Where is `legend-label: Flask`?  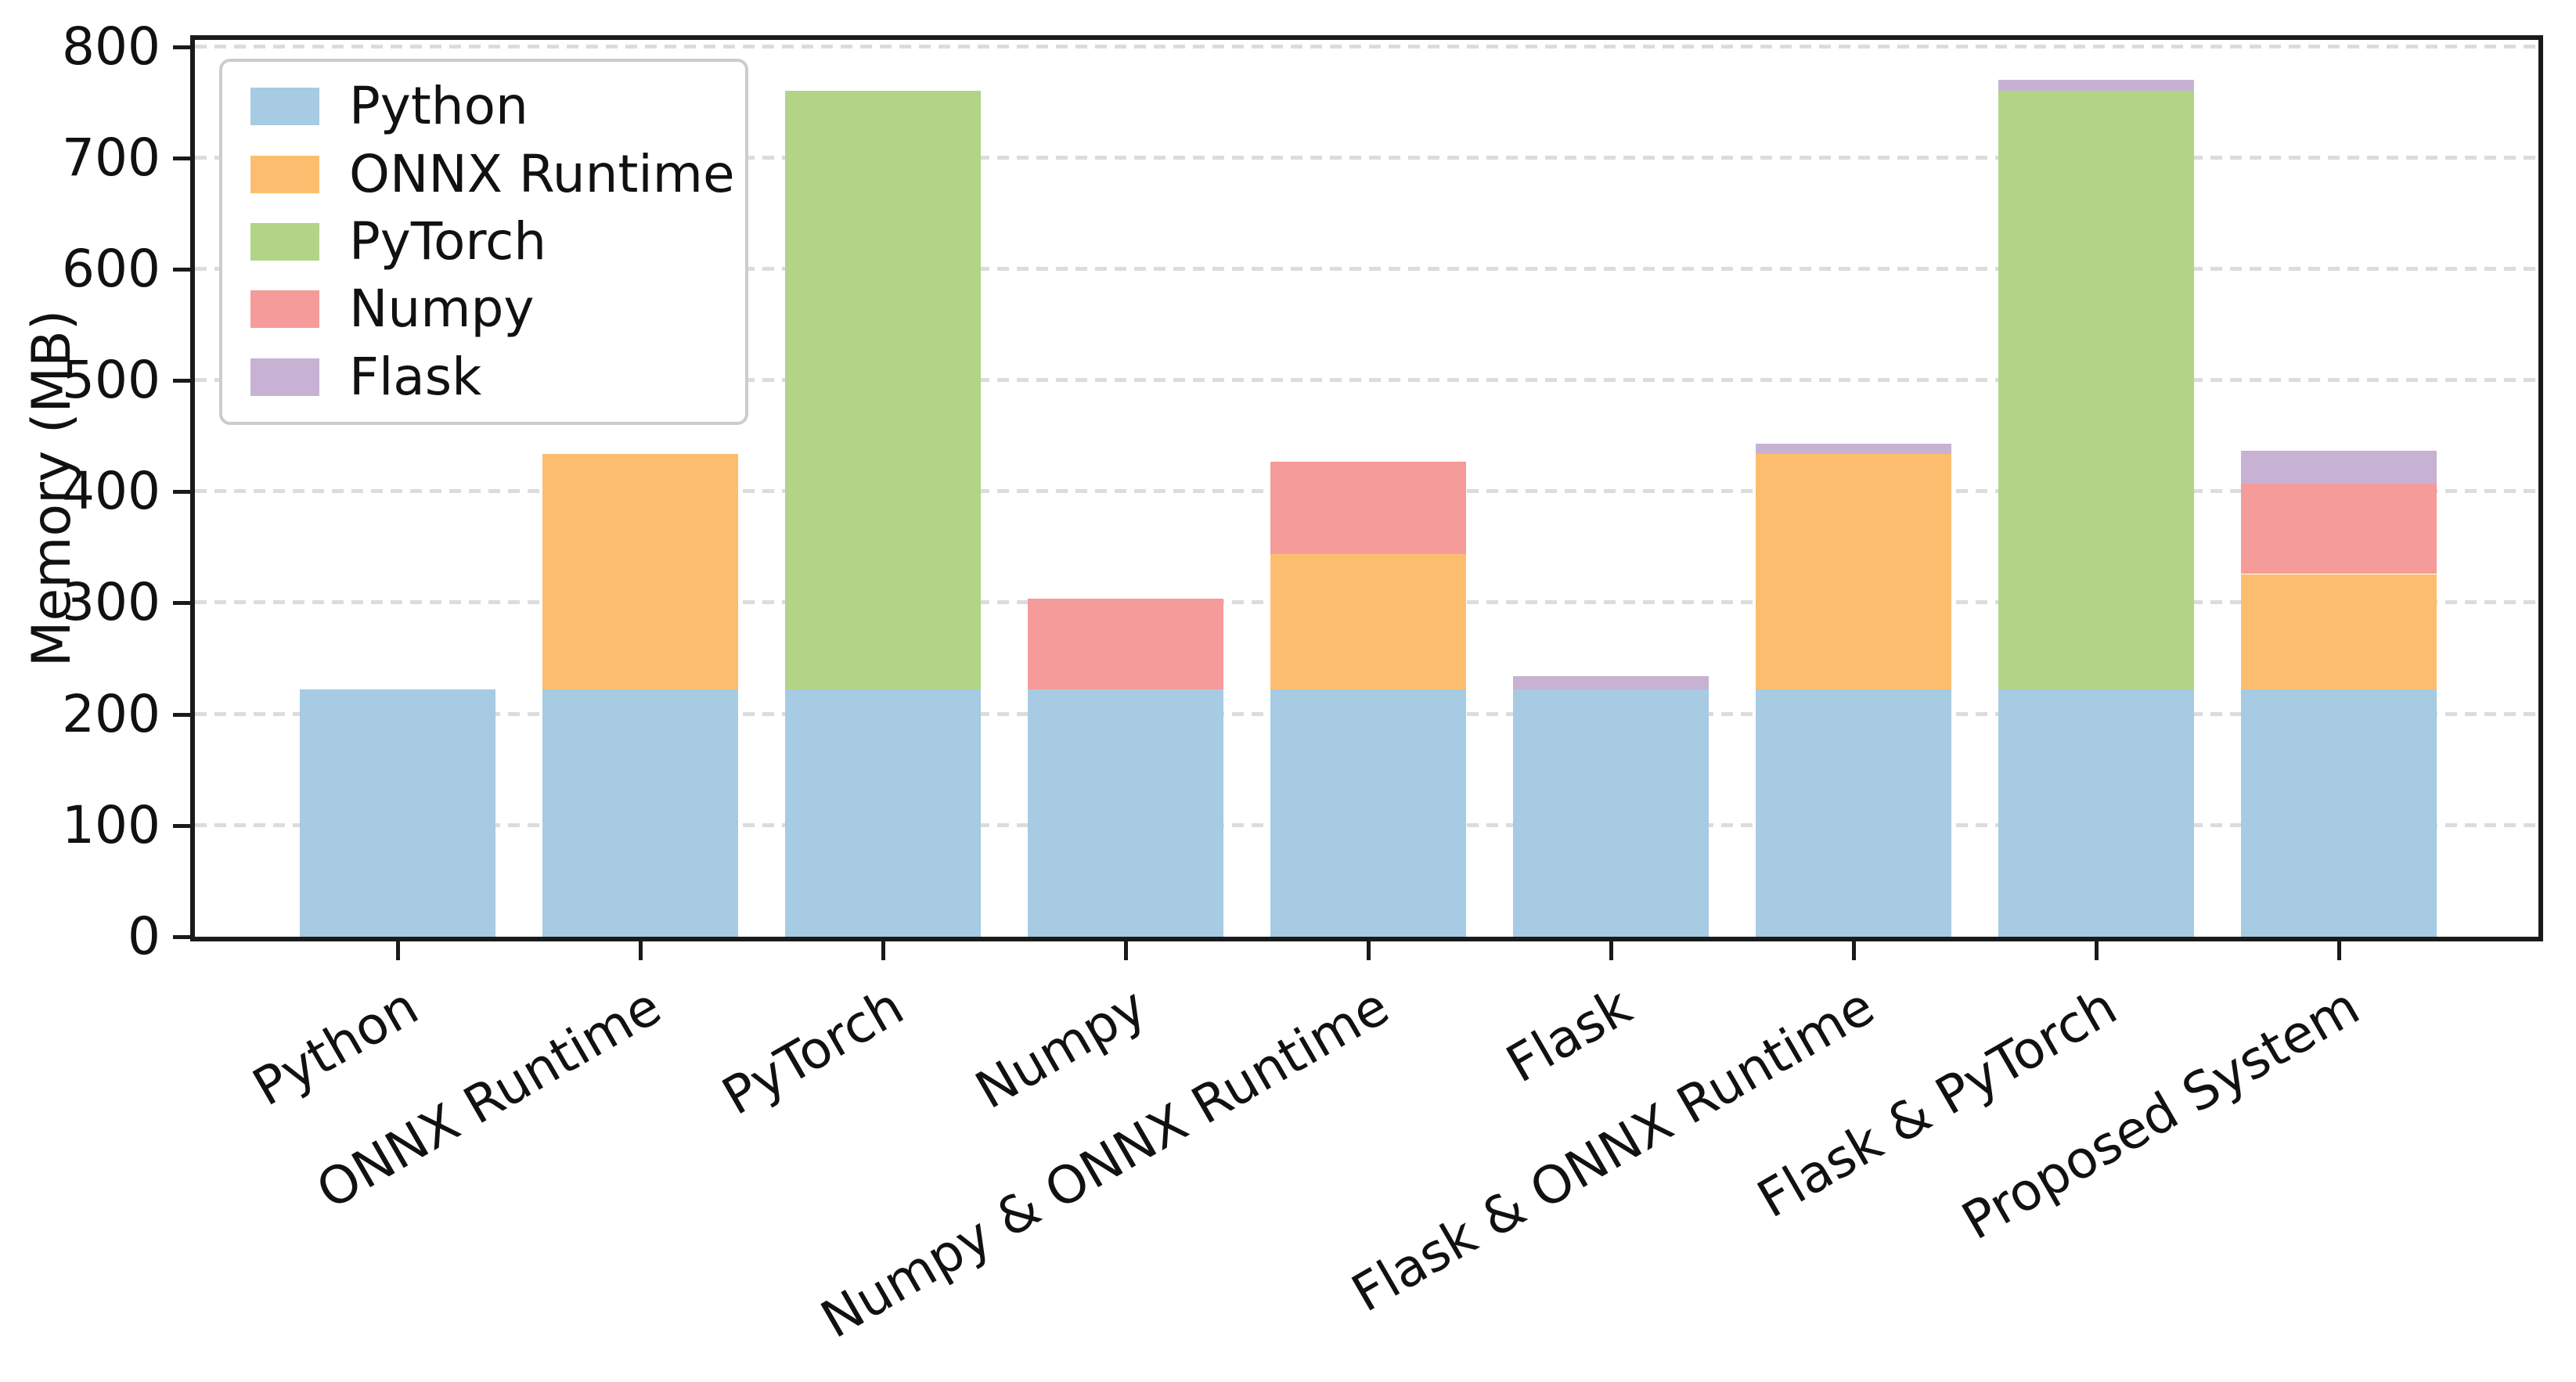
legend-label: Flask is located at coordinates (415, 376).